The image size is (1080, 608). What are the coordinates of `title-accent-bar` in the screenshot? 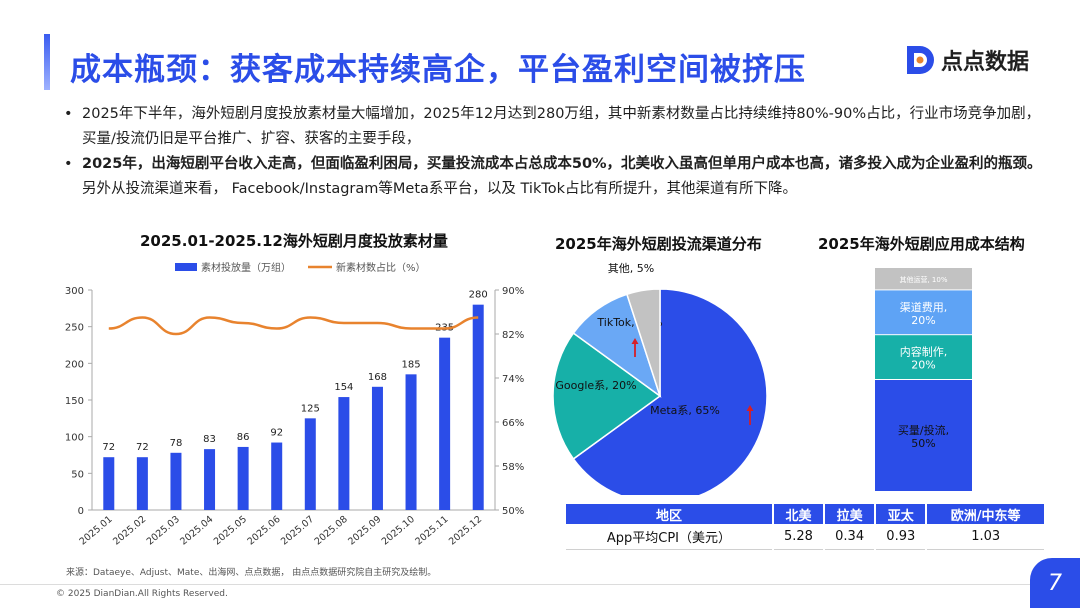 It's located at (47, 62).